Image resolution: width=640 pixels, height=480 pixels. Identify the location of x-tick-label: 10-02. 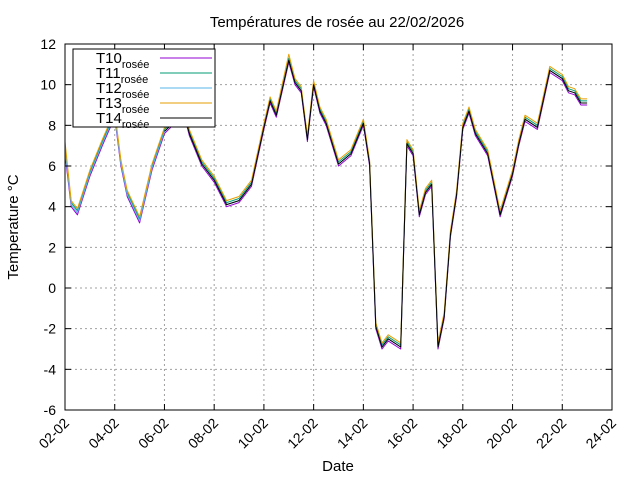
(252, 433).